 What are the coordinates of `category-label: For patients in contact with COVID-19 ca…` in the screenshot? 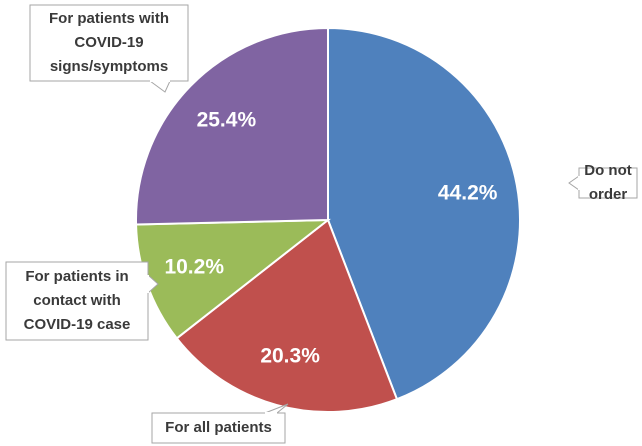 It's located at (77, 300).